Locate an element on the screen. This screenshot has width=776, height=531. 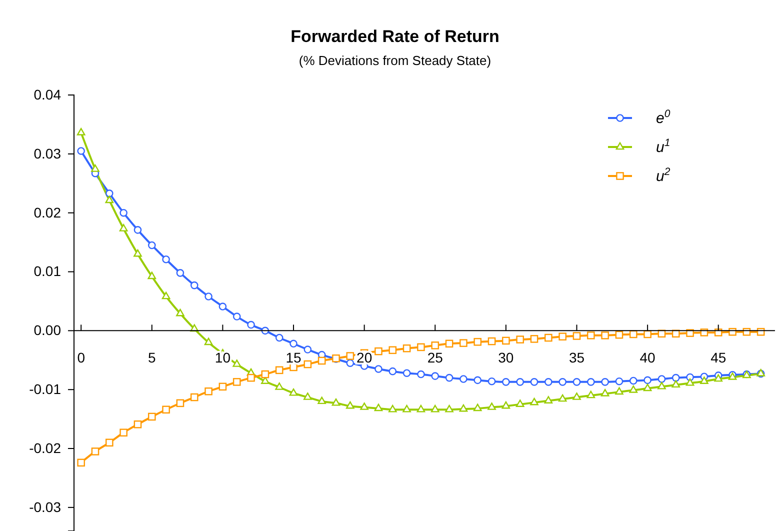
legend-label: u$^{2}$ is located at coordinates (663, 175).